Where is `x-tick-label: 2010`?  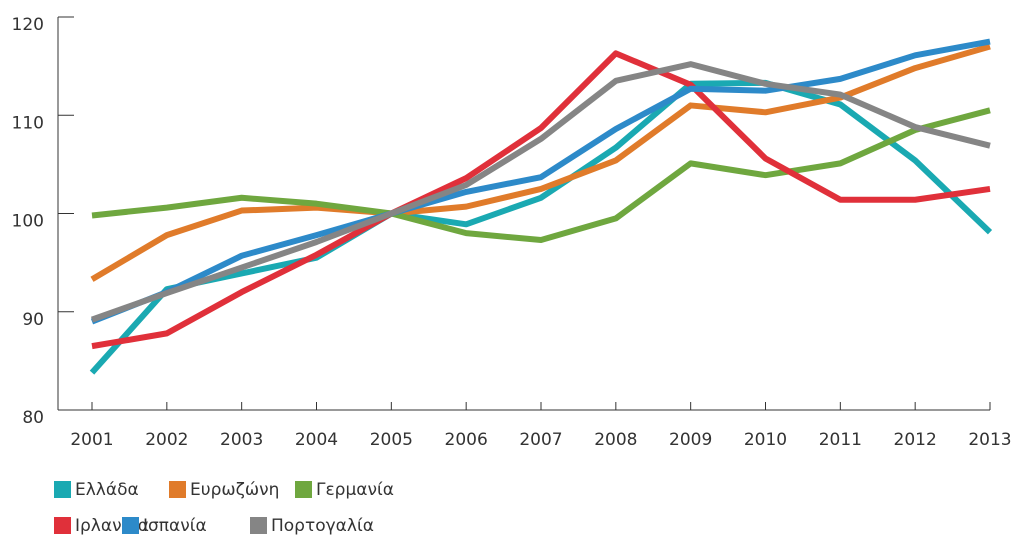
x-tick-label: 2010 is located at coordinates (765, 440).